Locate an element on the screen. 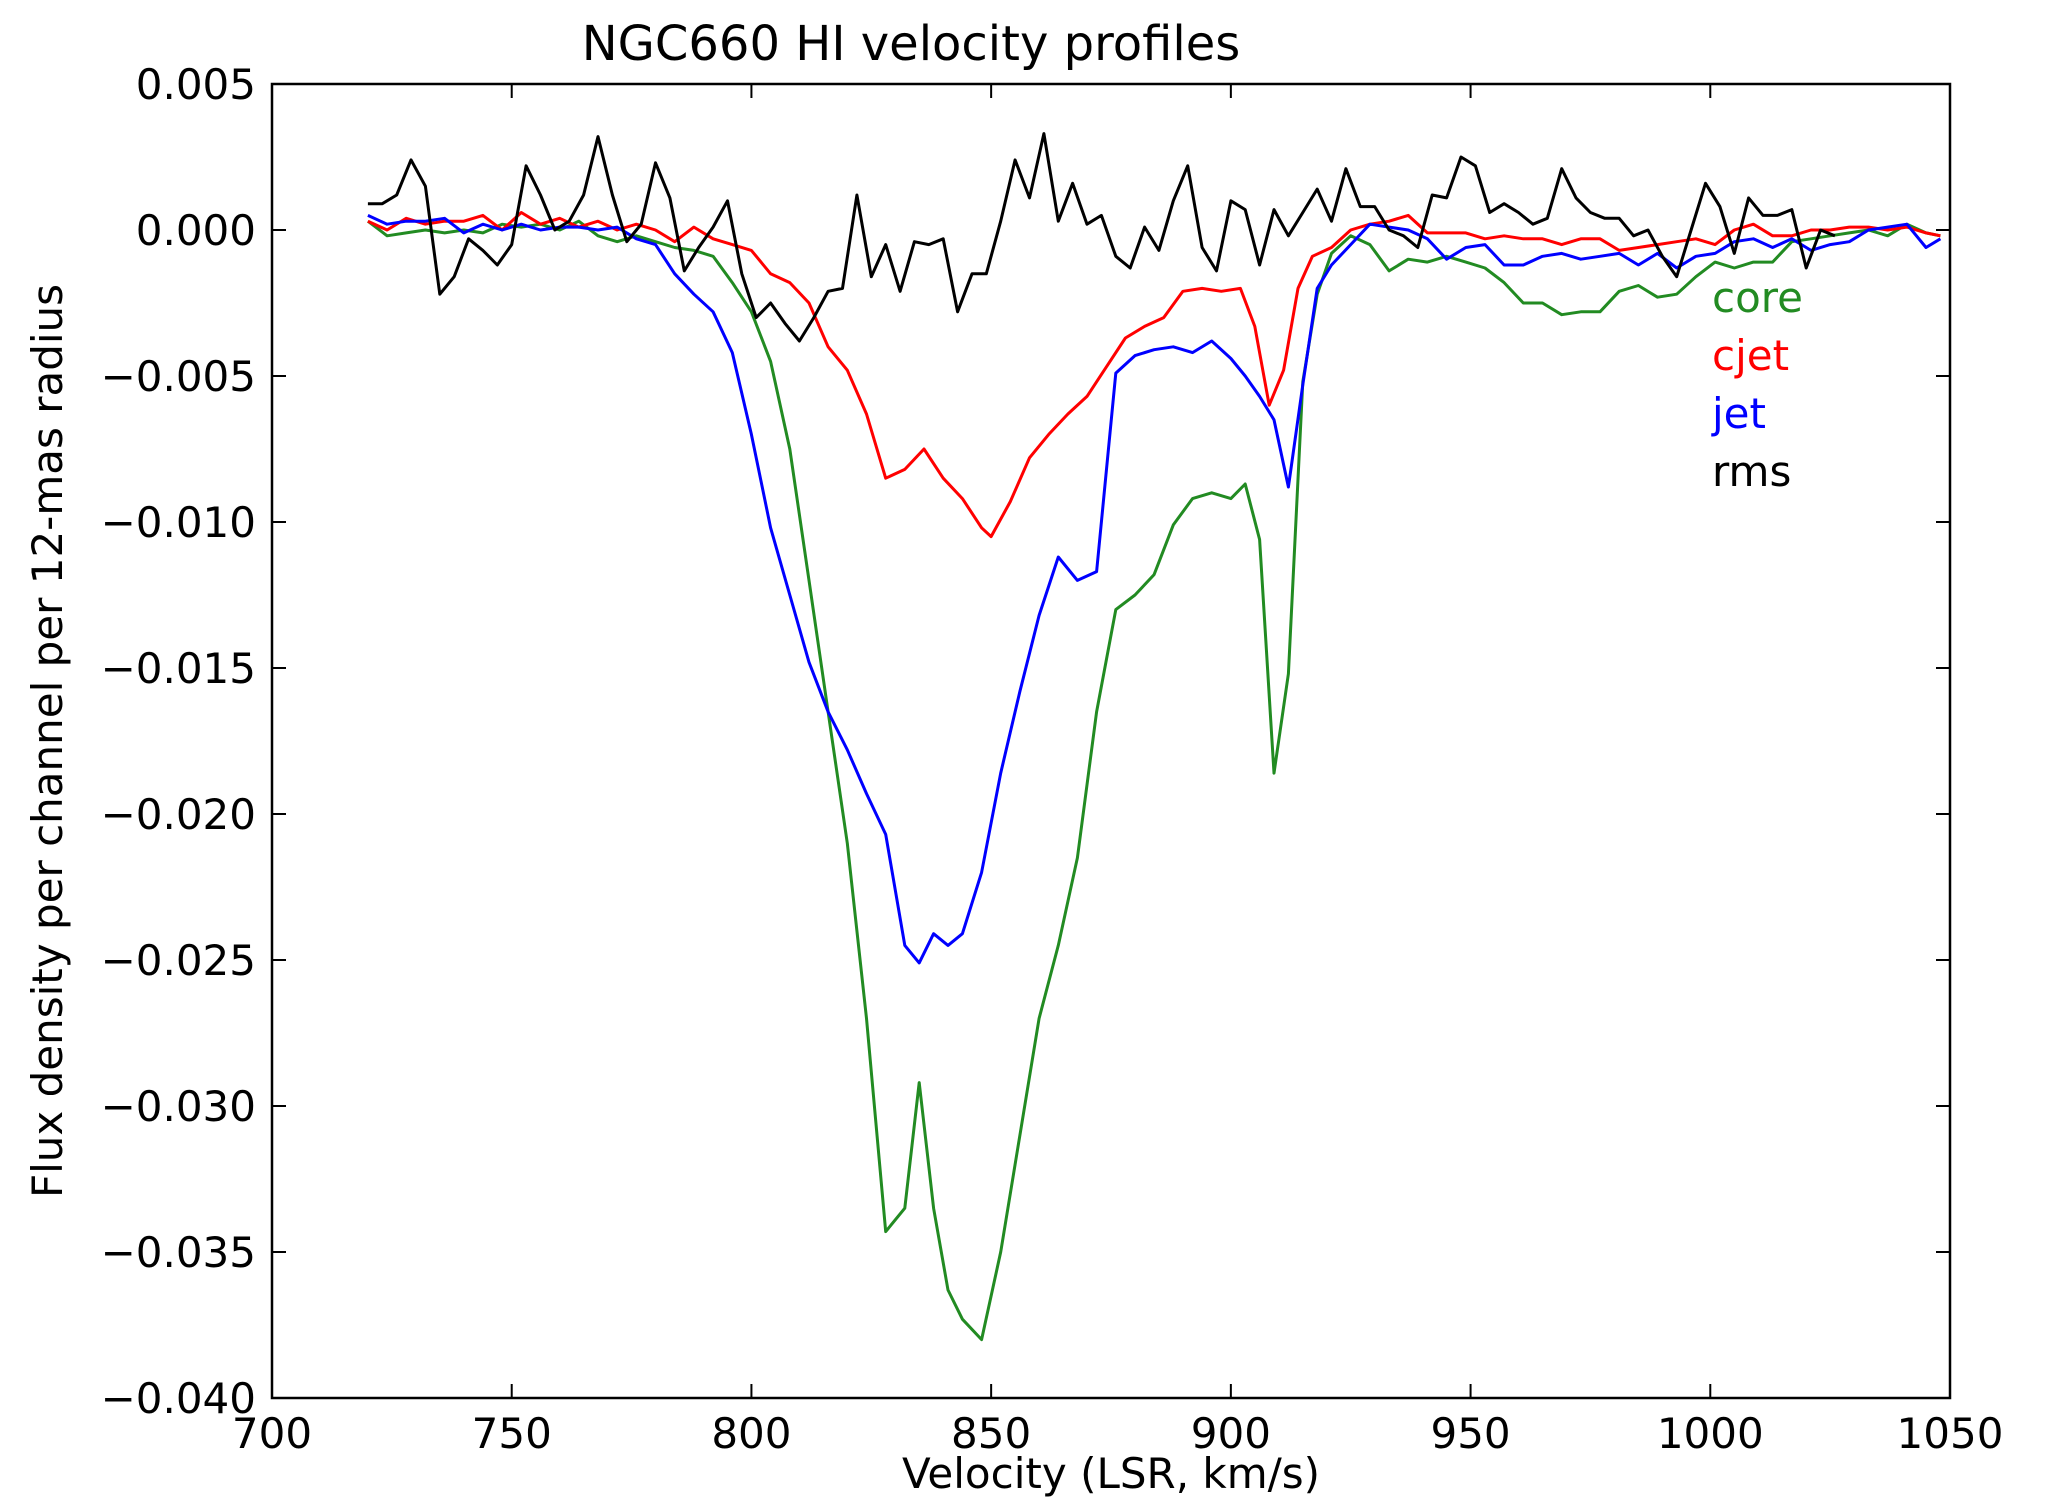 This screenshot has height=1500, width=2056. y-tick-label: −0.040 is located at coordinates (178, 1398).